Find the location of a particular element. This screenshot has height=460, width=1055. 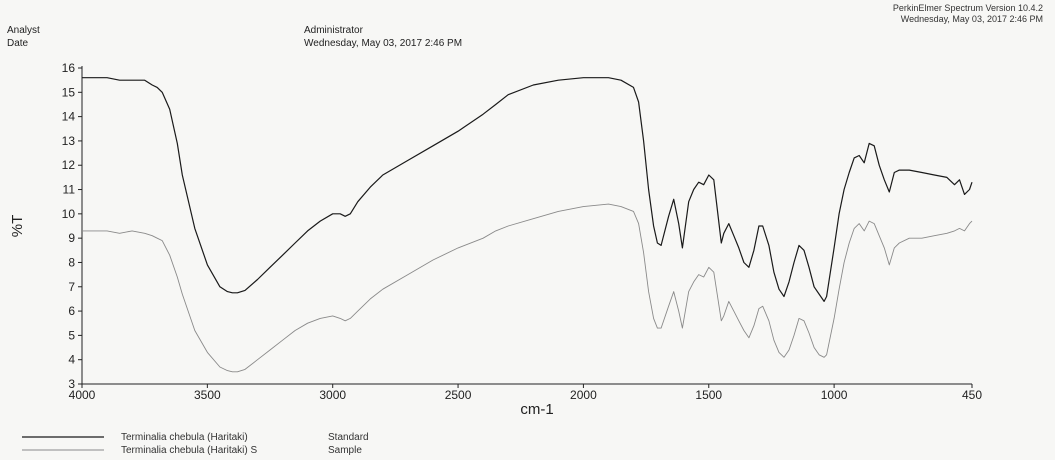

y-tick-label: 9 is located at coordinates (71, 238).